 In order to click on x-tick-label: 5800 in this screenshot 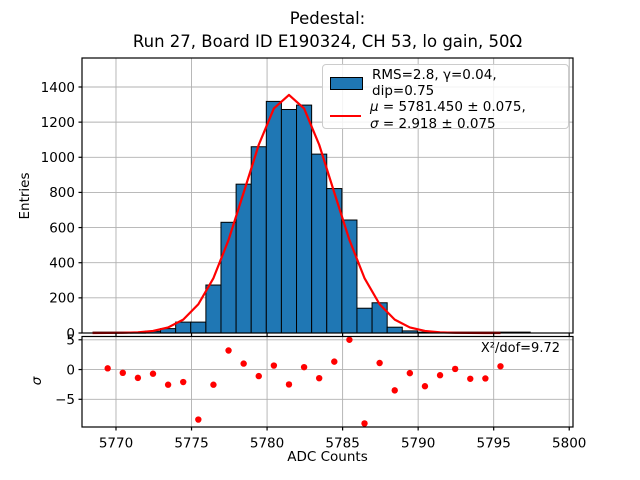, I will do `click(569, 444)`.